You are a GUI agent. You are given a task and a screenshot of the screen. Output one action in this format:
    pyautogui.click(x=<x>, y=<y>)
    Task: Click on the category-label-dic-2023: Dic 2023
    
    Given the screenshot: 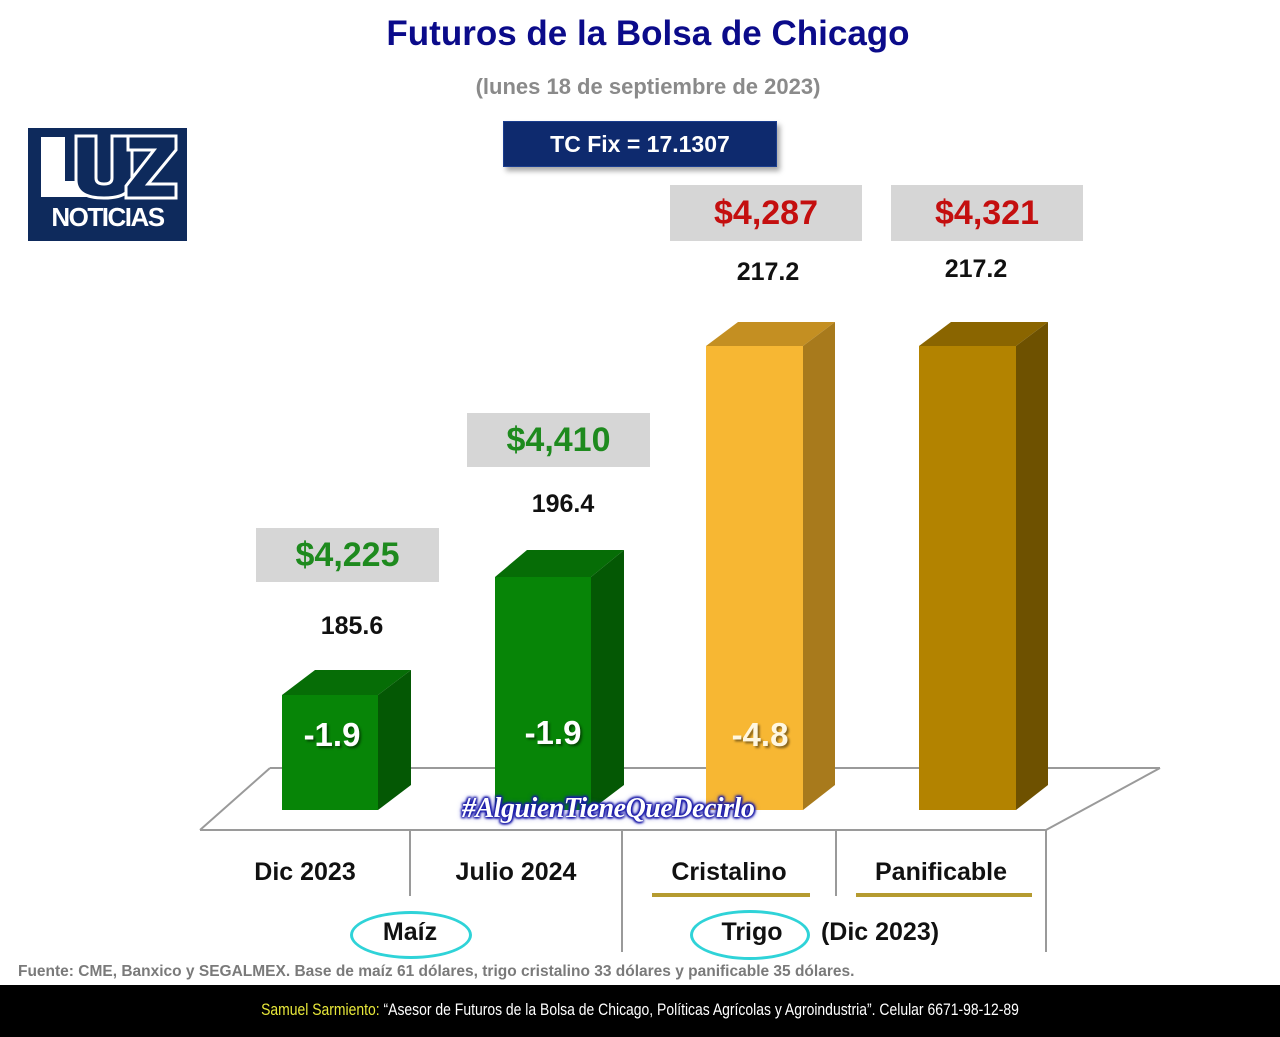 What is the action you would take?
    pyautogui.click(x=305, y=872)
    